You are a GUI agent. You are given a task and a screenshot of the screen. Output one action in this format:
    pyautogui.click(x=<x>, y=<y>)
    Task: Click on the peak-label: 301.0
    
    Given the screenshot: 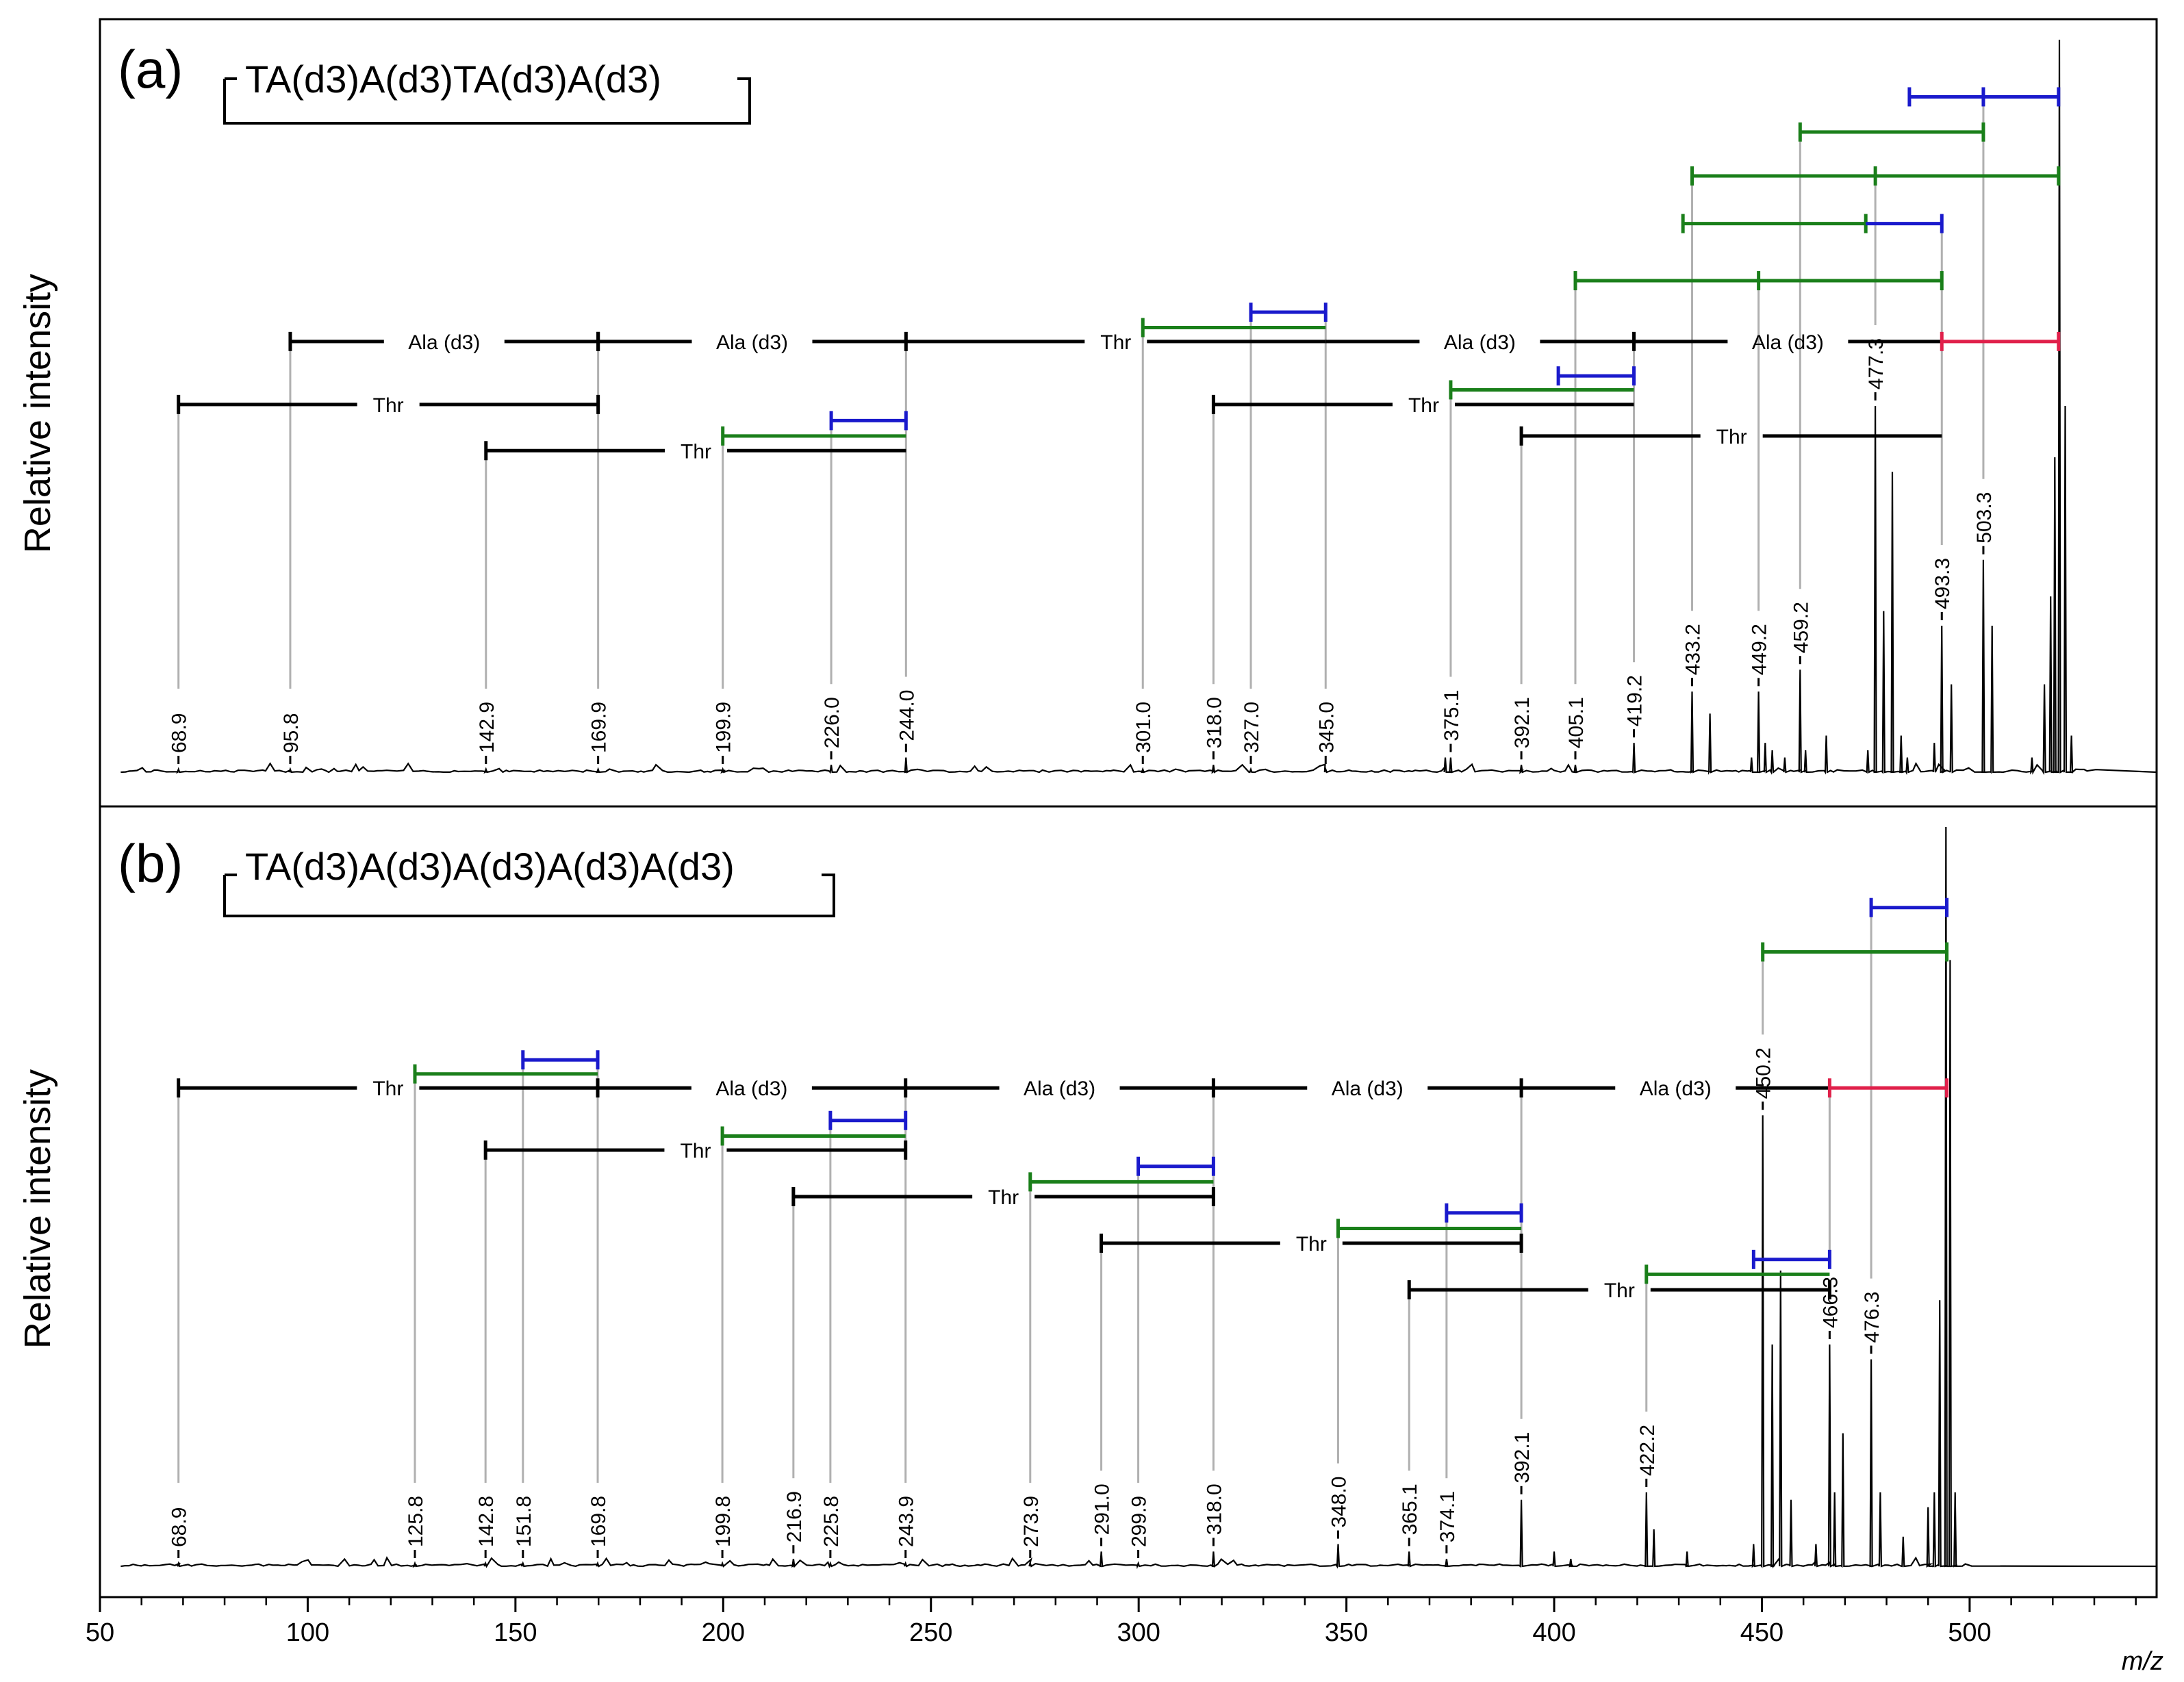 What is the action you would take?
    pyautogui.click(x=1143, y=728)
    